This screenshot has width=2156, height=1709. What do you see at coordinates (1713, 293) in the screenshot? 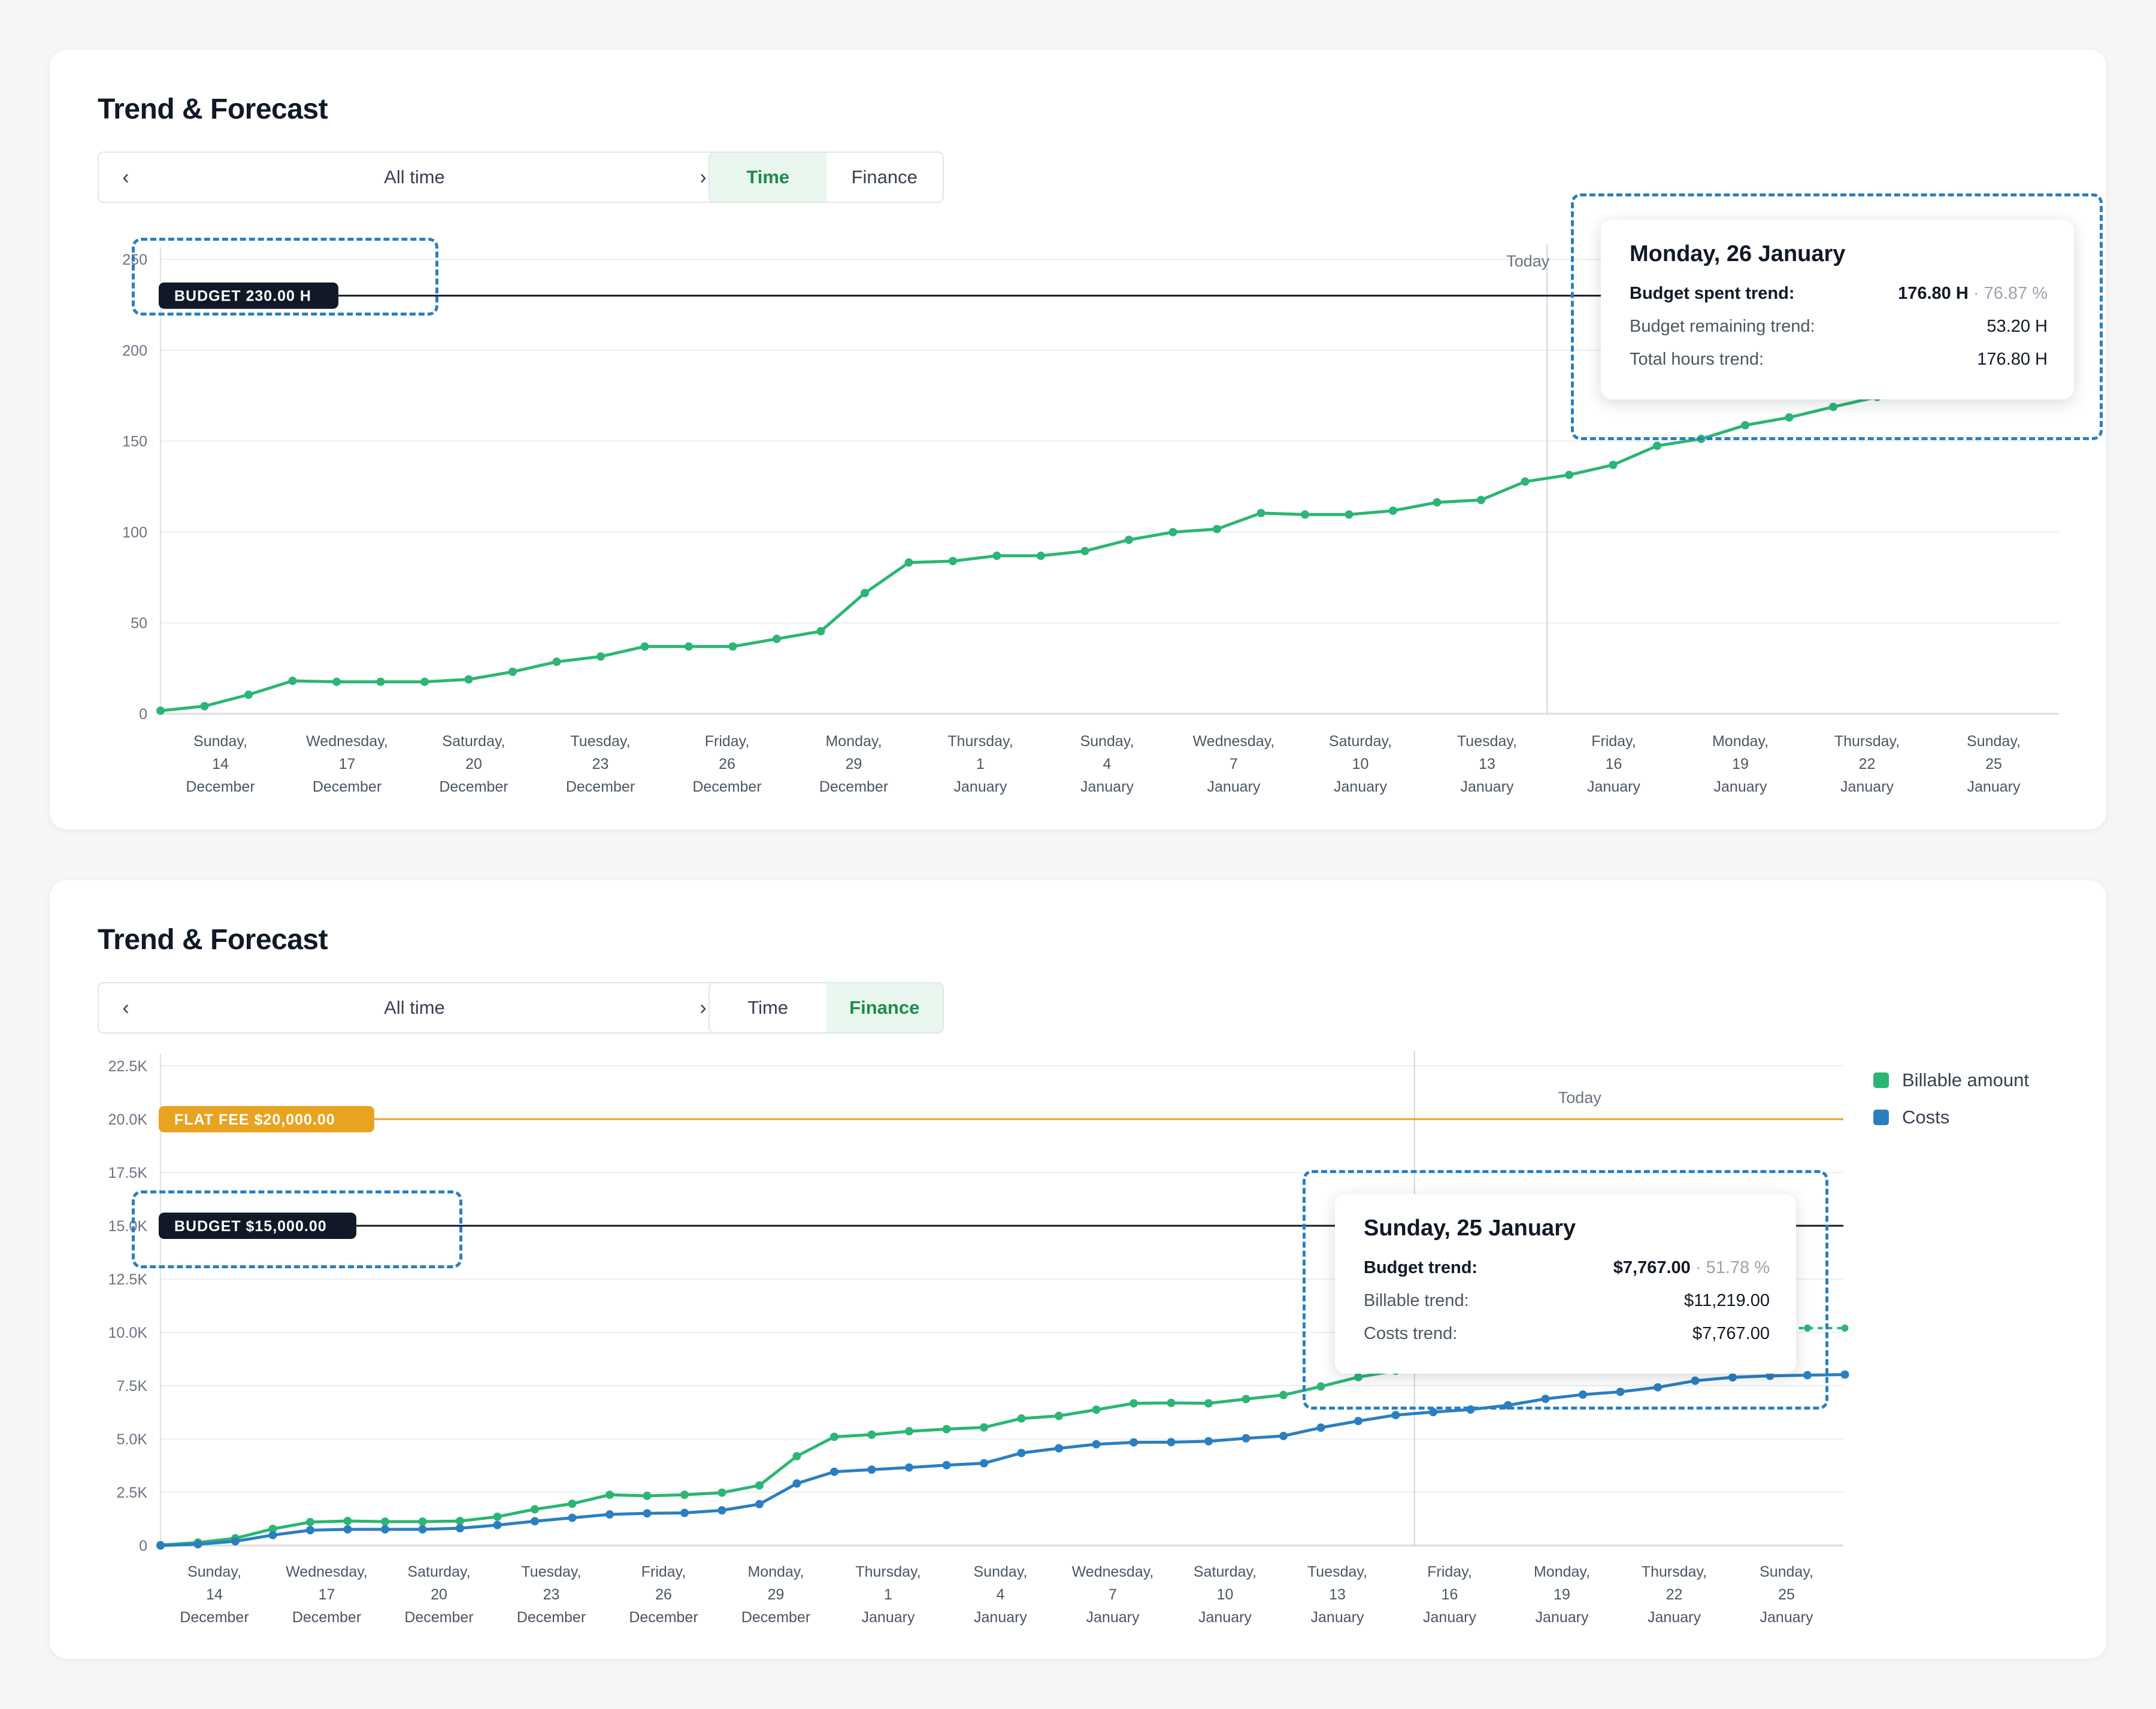
I see `tooltip-label: Budget spent trend:` at bounding box center [1713, 293].